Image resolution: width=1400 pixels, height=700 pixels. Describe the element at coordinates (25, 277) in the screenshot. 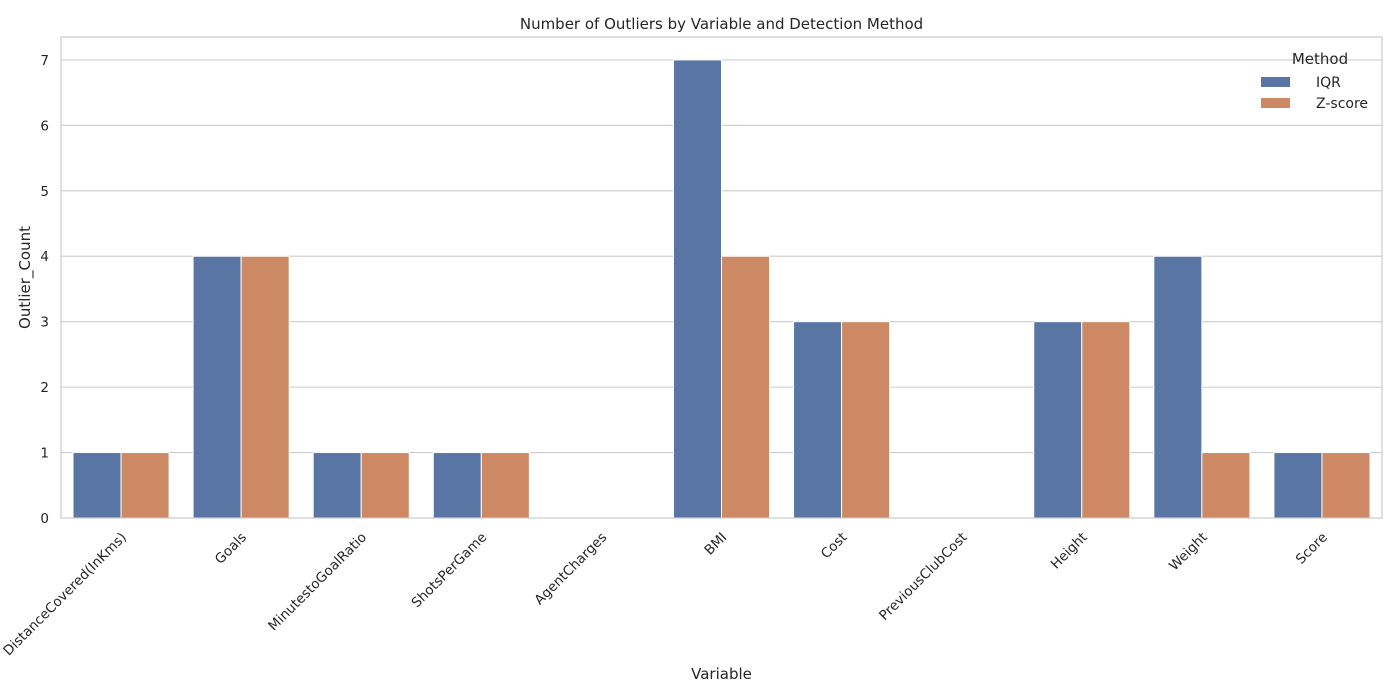

I see `y-axis-label: Outlier_Count` at that location.